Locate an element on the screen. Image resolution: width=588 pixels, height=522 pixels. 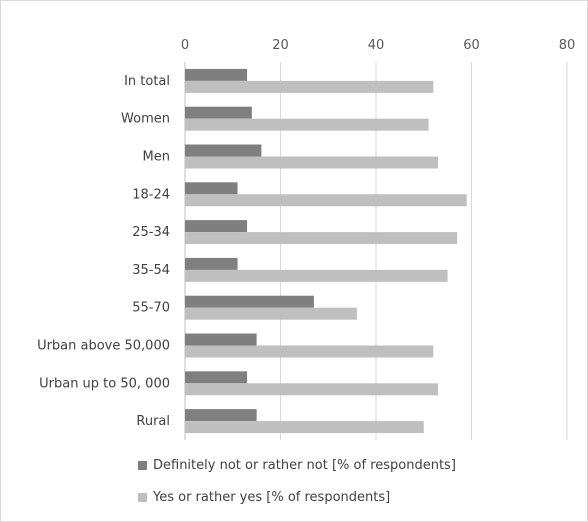
category-label: 55-70 is located at coordinates (151, 308).